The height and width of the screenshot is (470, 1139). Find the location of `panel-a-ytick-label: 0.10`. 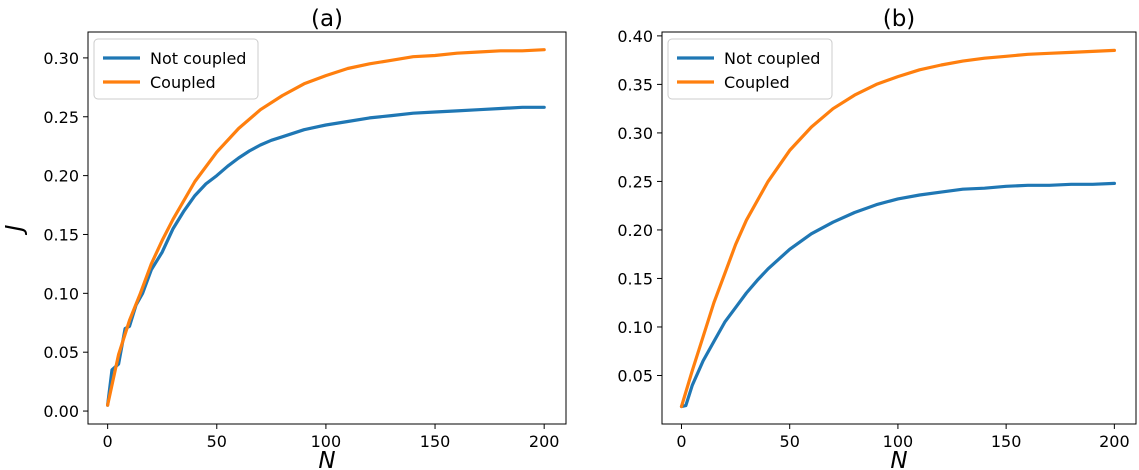

panel-a-ytick-label: 0.10 is located at coordinates (61, 293).